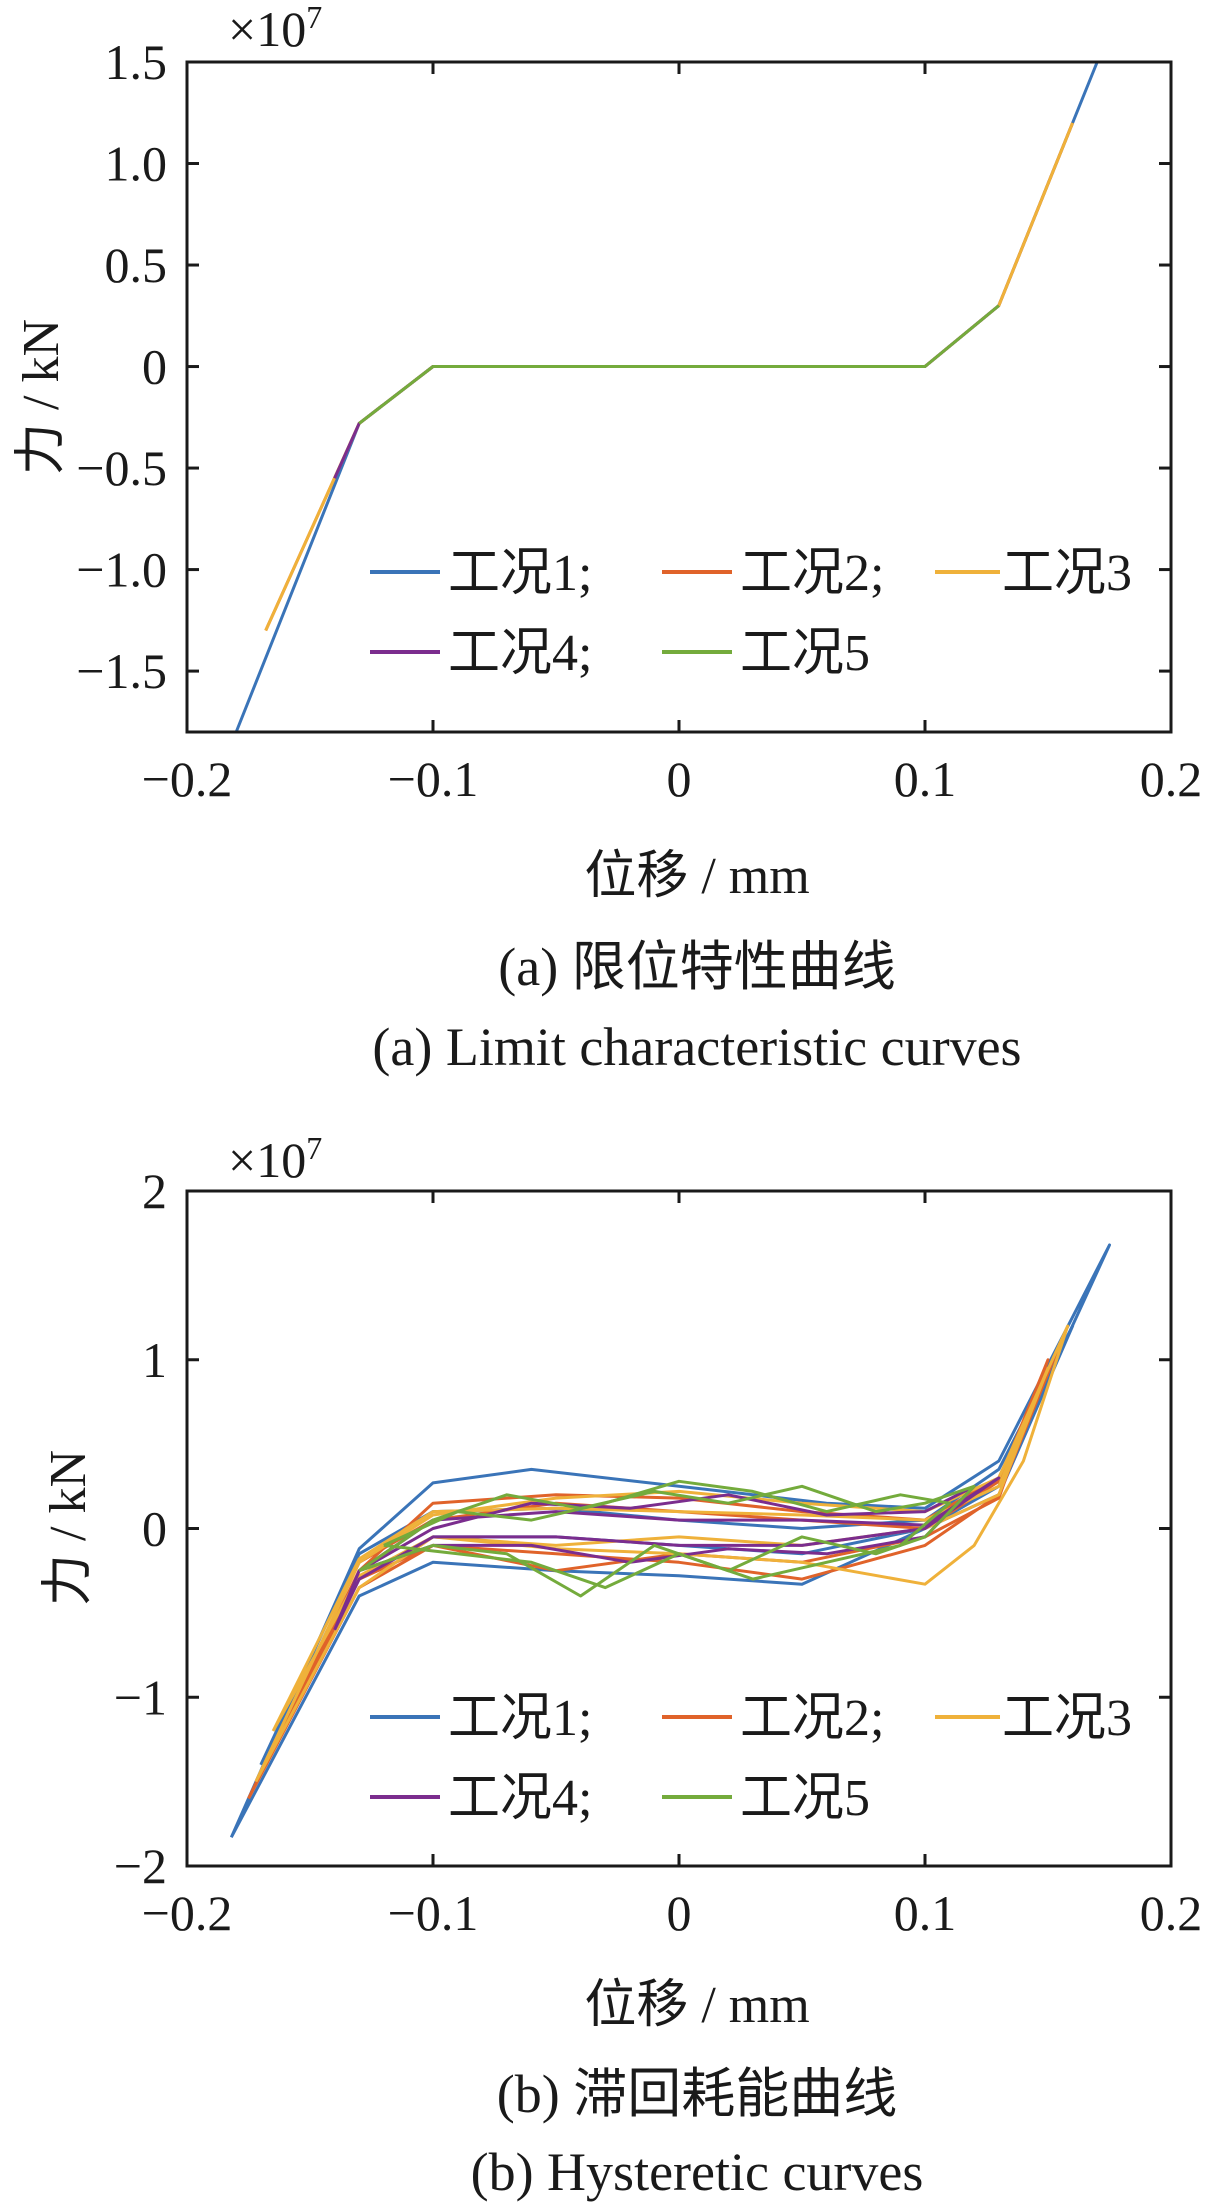  I want to click on panel-b-exponent-base: ×10, so click(267, 1160).